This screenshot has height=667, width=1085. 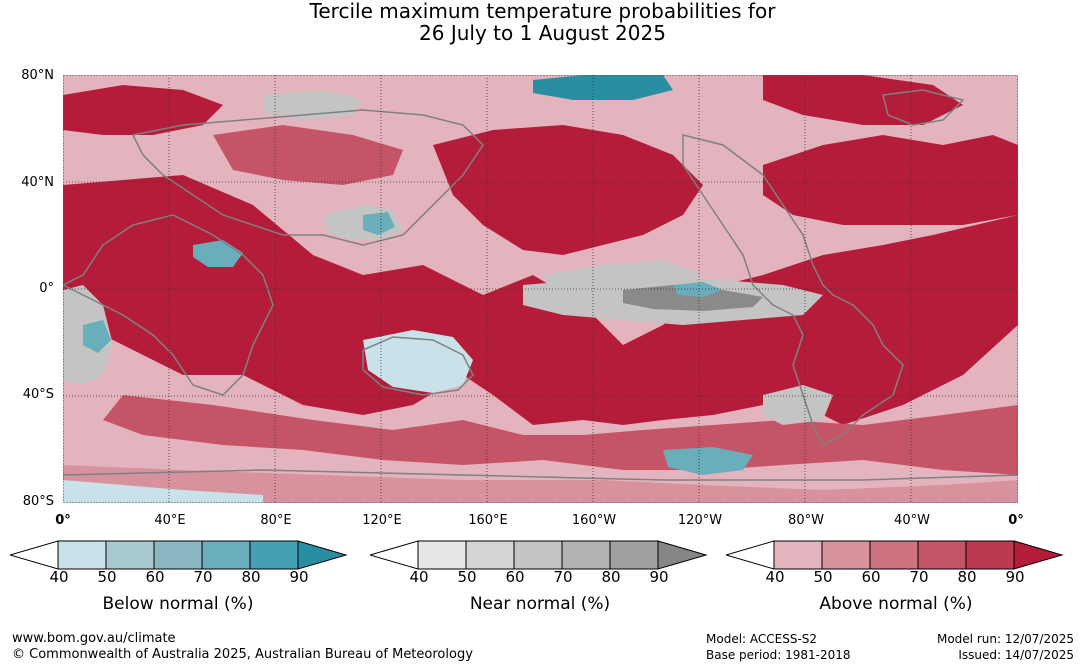 What do you see at coordinates (38, 394) in the screenshot?
I see `lat-label-40s: 40°S` at bounding box center [38, 394].